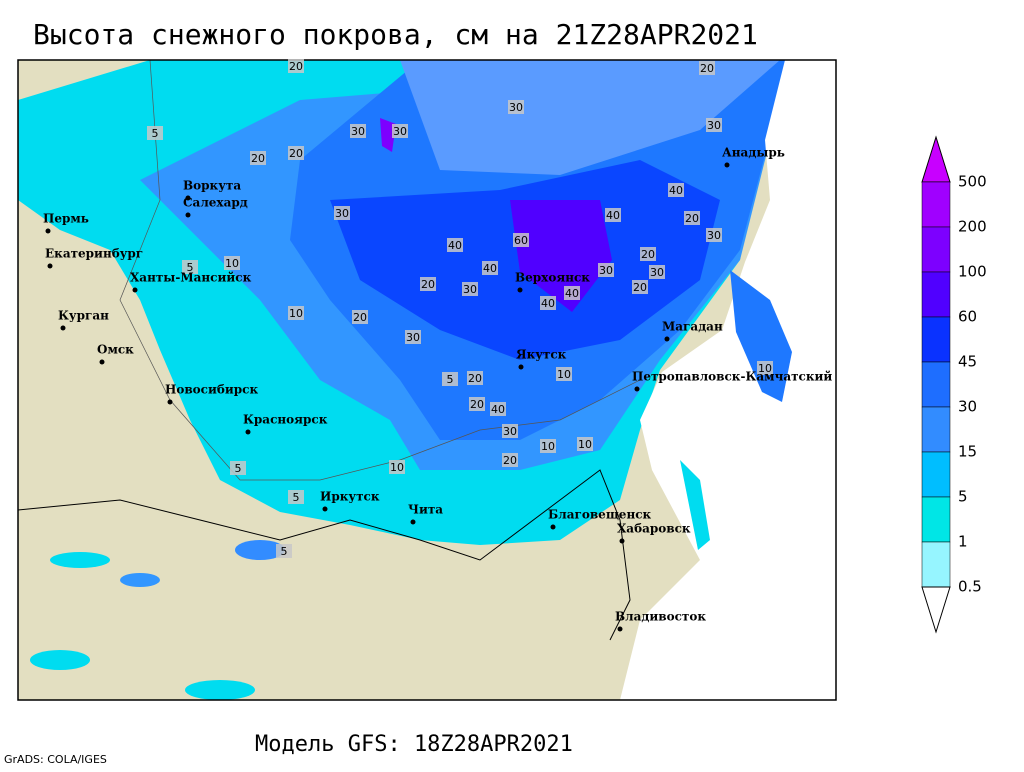 The height and width of the screenshot is (772, 1024). I want to click on sea-ice, so click(590, 117).